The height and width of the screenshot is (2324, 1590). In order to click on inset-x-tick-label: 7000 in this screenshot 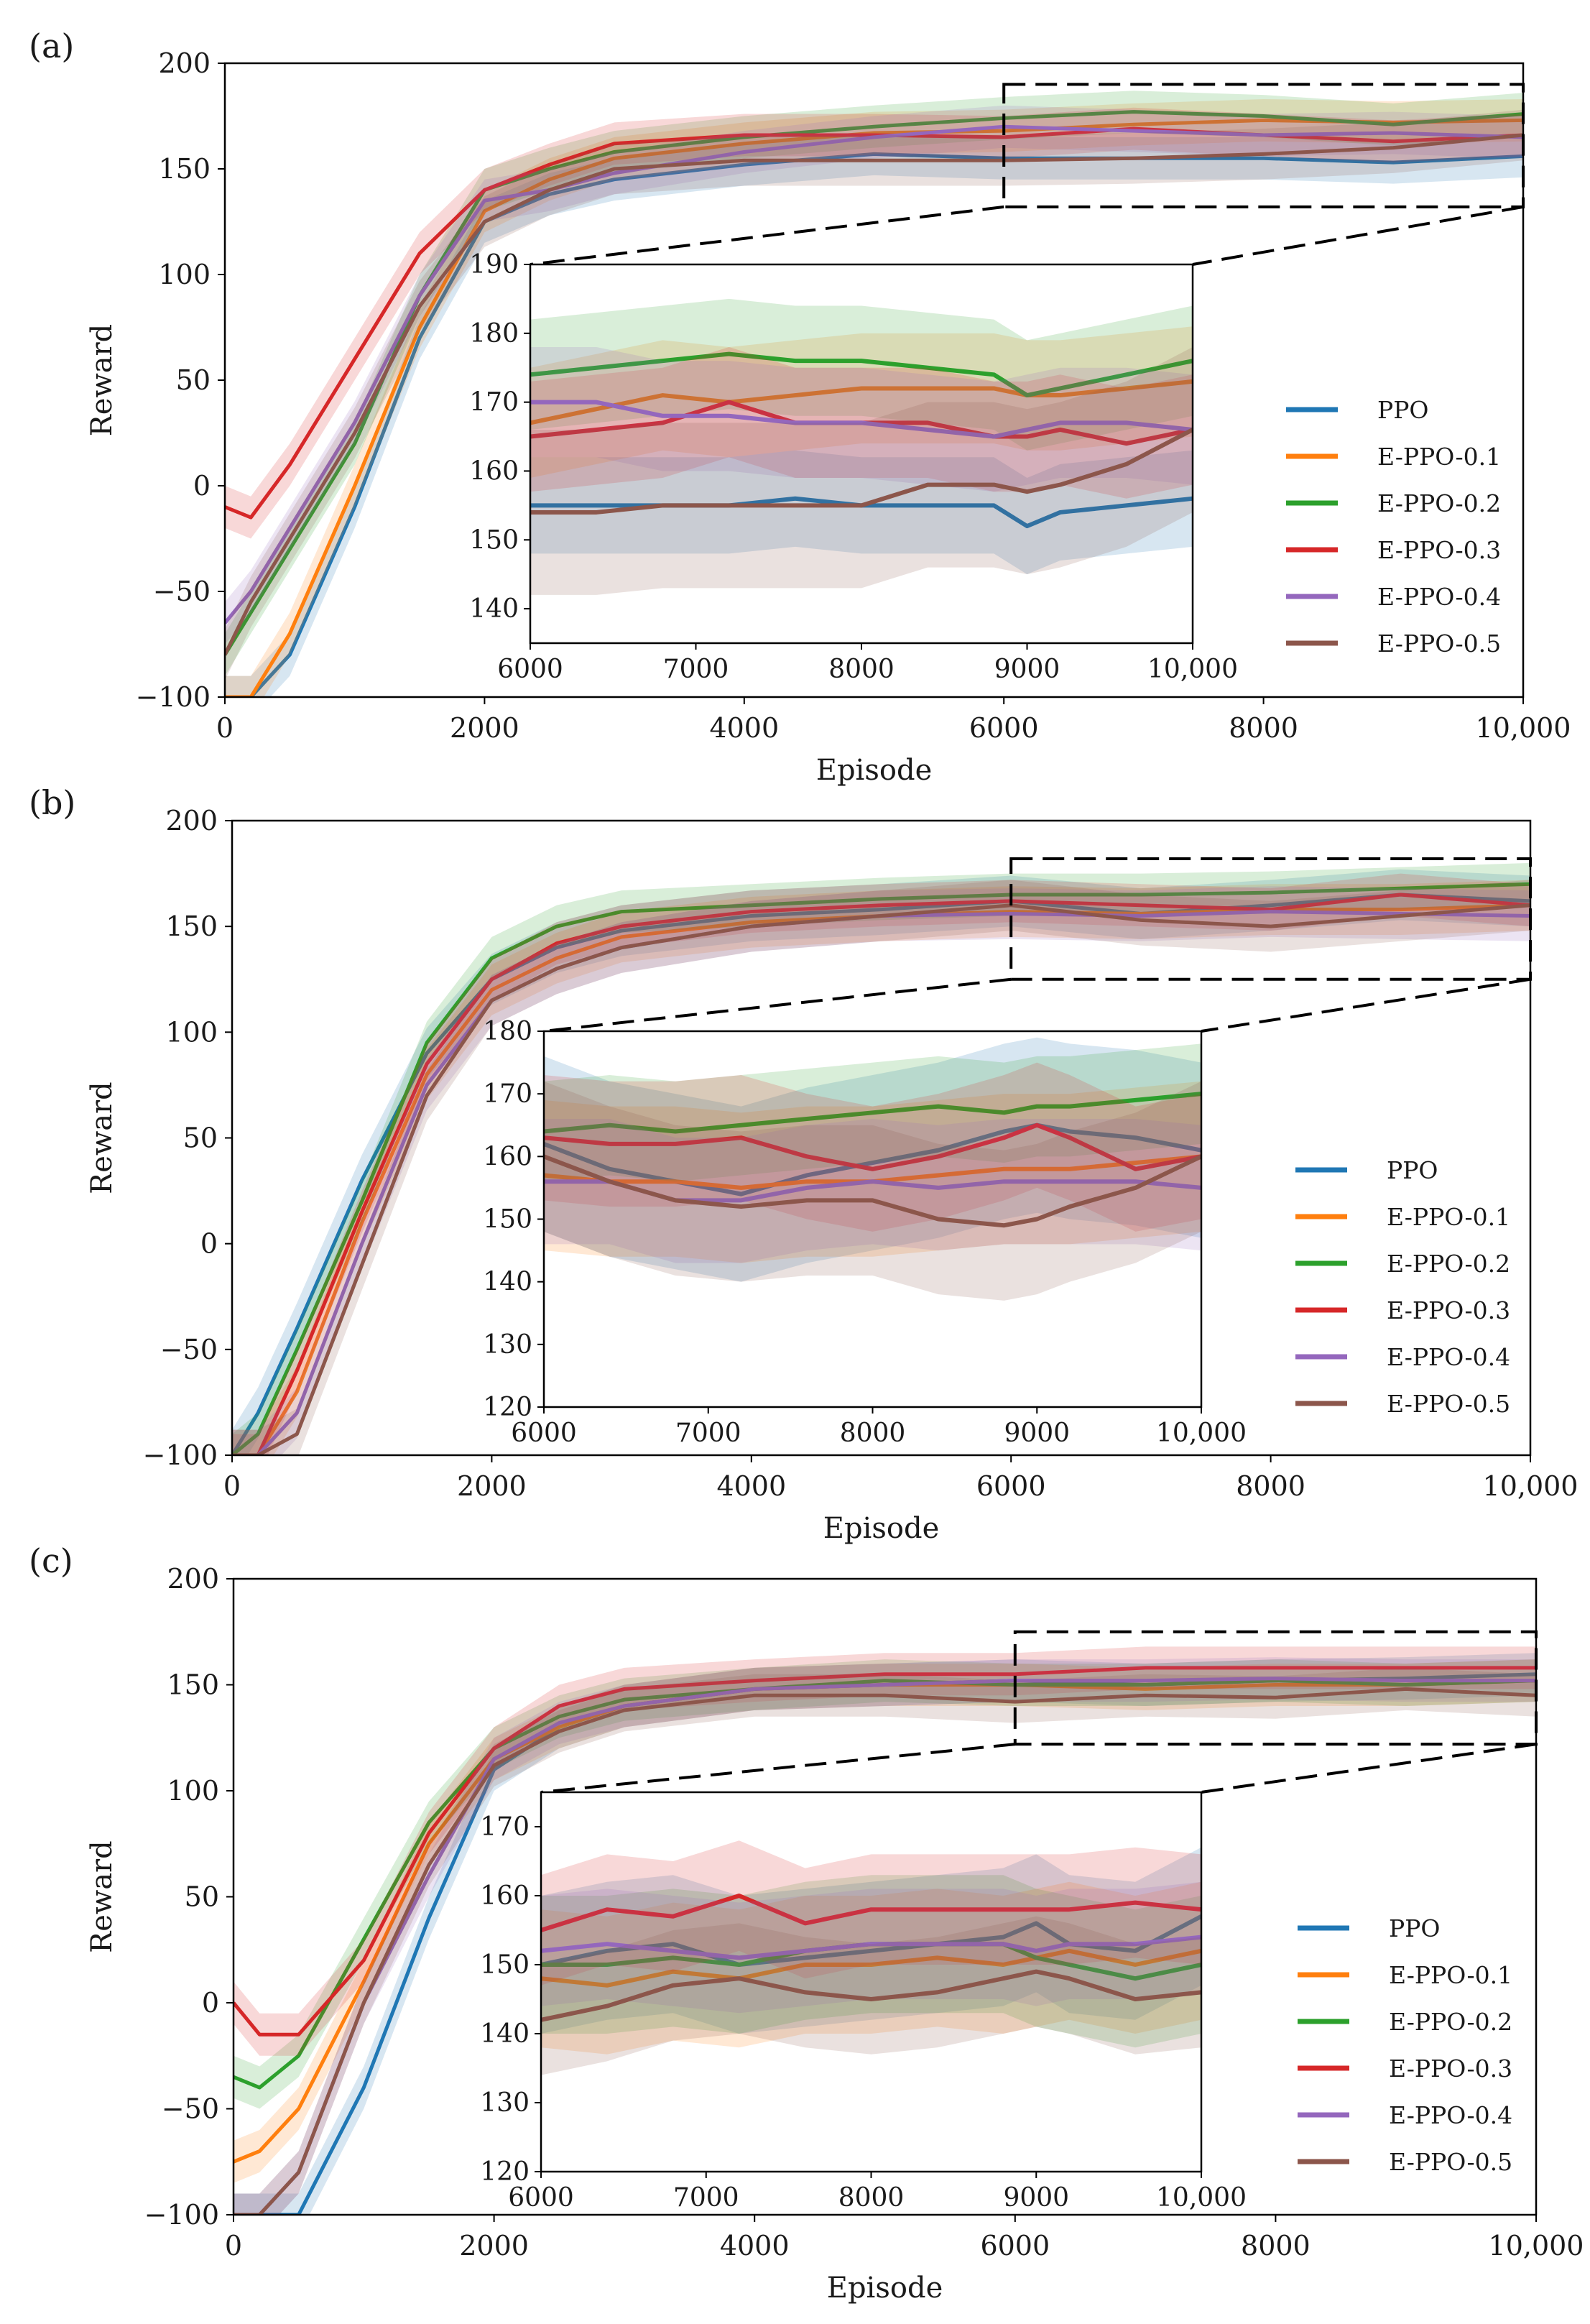, I will do `click(696, 669)`.